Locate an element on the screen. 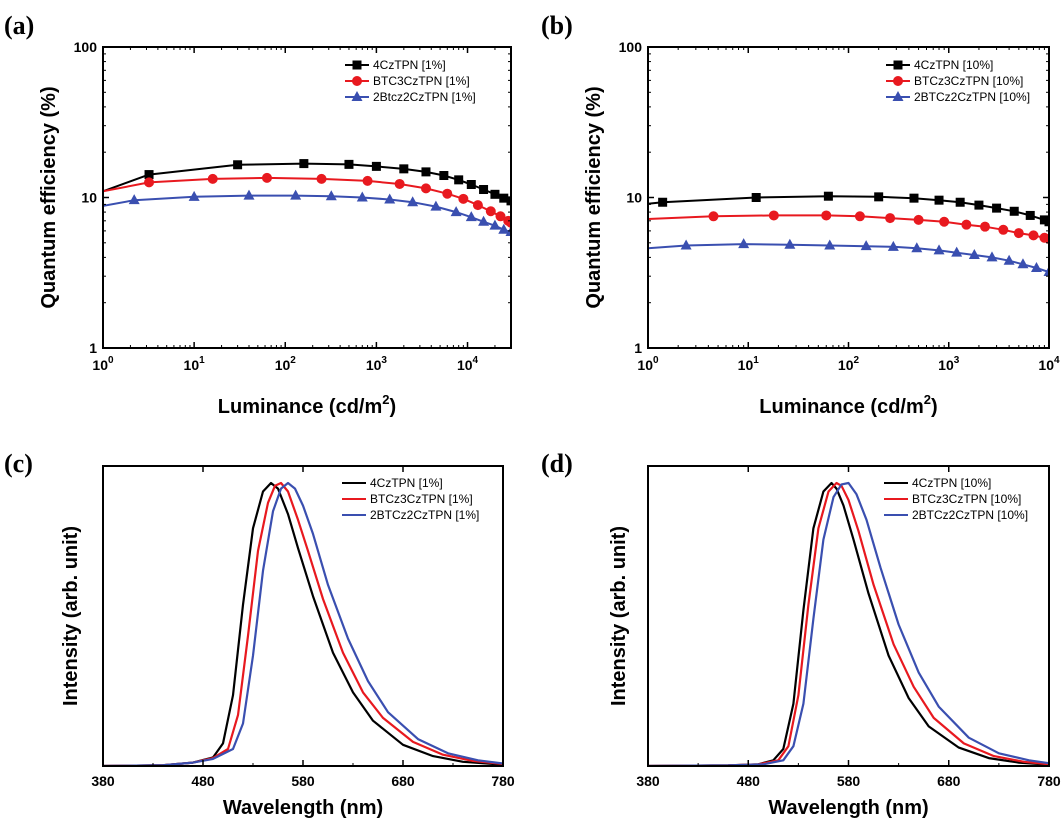  panel-letter: (c) is located at coordinates (18, 463).